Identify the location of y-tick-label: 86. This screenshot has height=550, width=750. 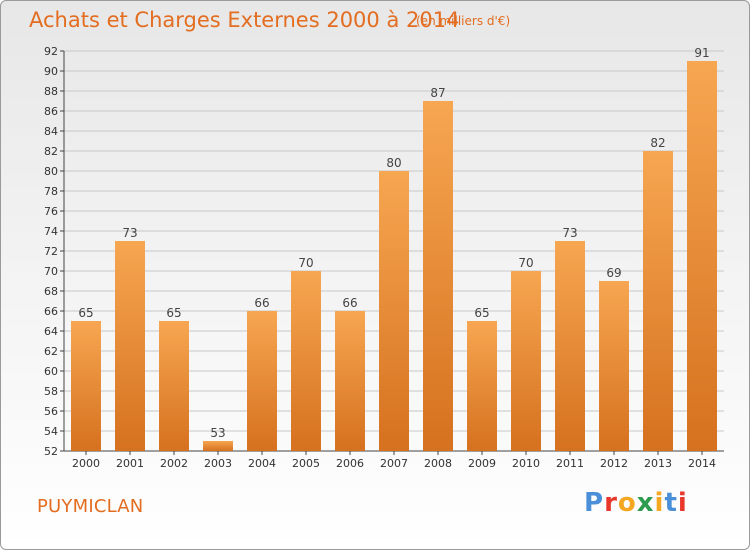
(51, 111).